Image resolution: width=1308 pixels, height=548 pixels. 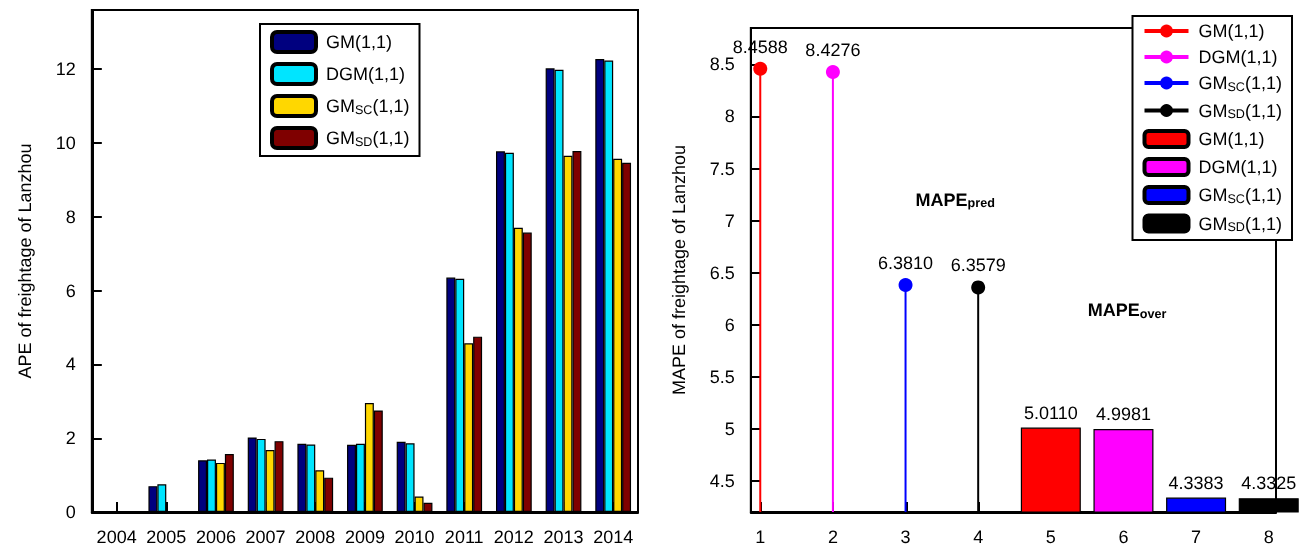 What do you see at coordinates (1268, 537) in the screenshot?
I see `x-tick-label: 8` at bounding box center [1268, 537].